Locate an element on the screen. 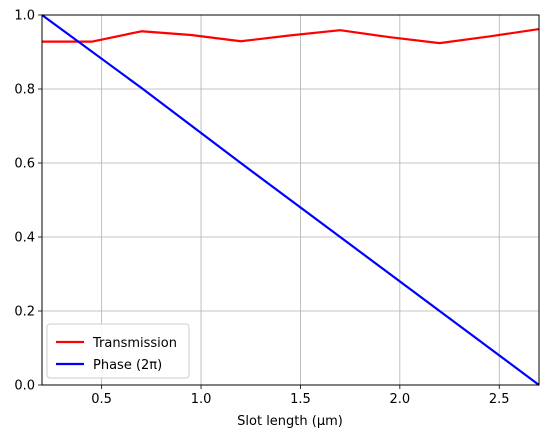  legend-label-phase: Phase (2π) is located at coordinates (127, 365).